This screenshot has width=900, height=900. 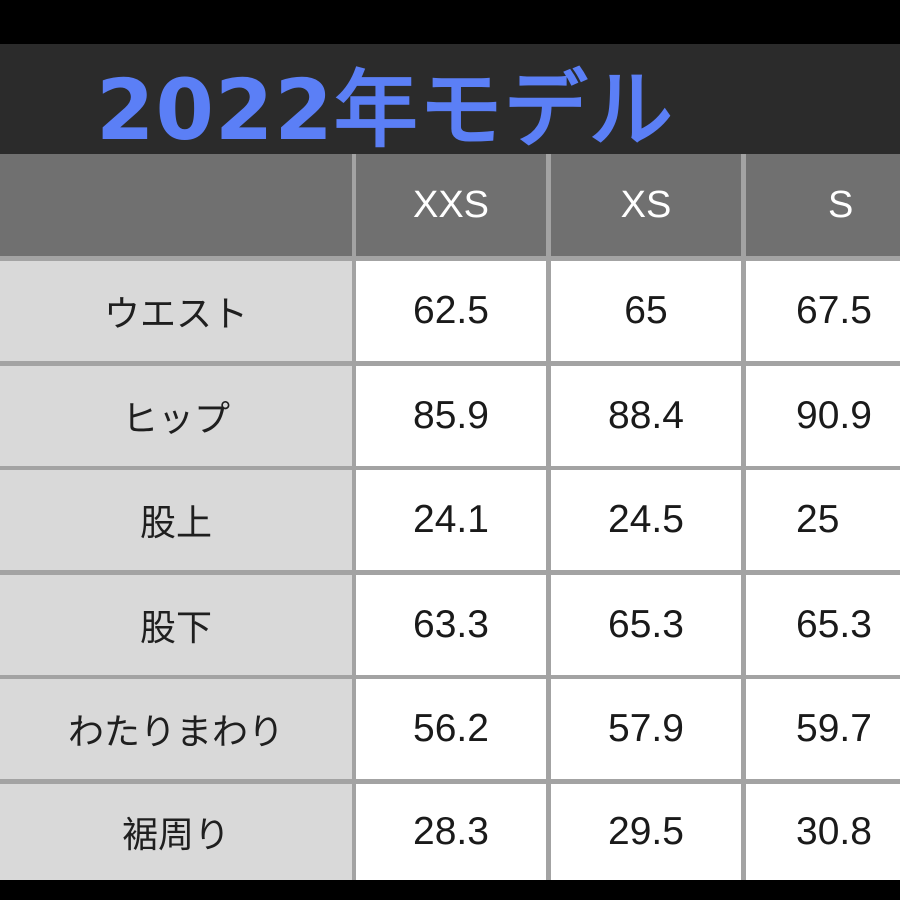 I want to click on measurement-value: 24.1, so click(x=451, y=520).